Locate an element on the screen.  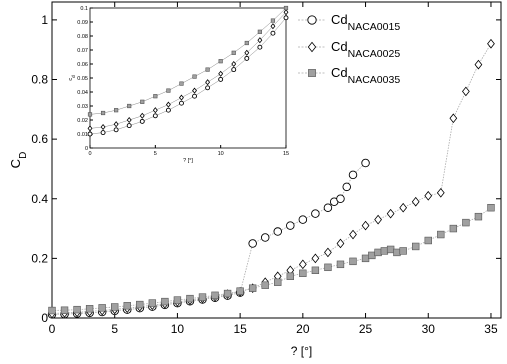
x-tick-label: 10 is located at coordinates (178, 329).